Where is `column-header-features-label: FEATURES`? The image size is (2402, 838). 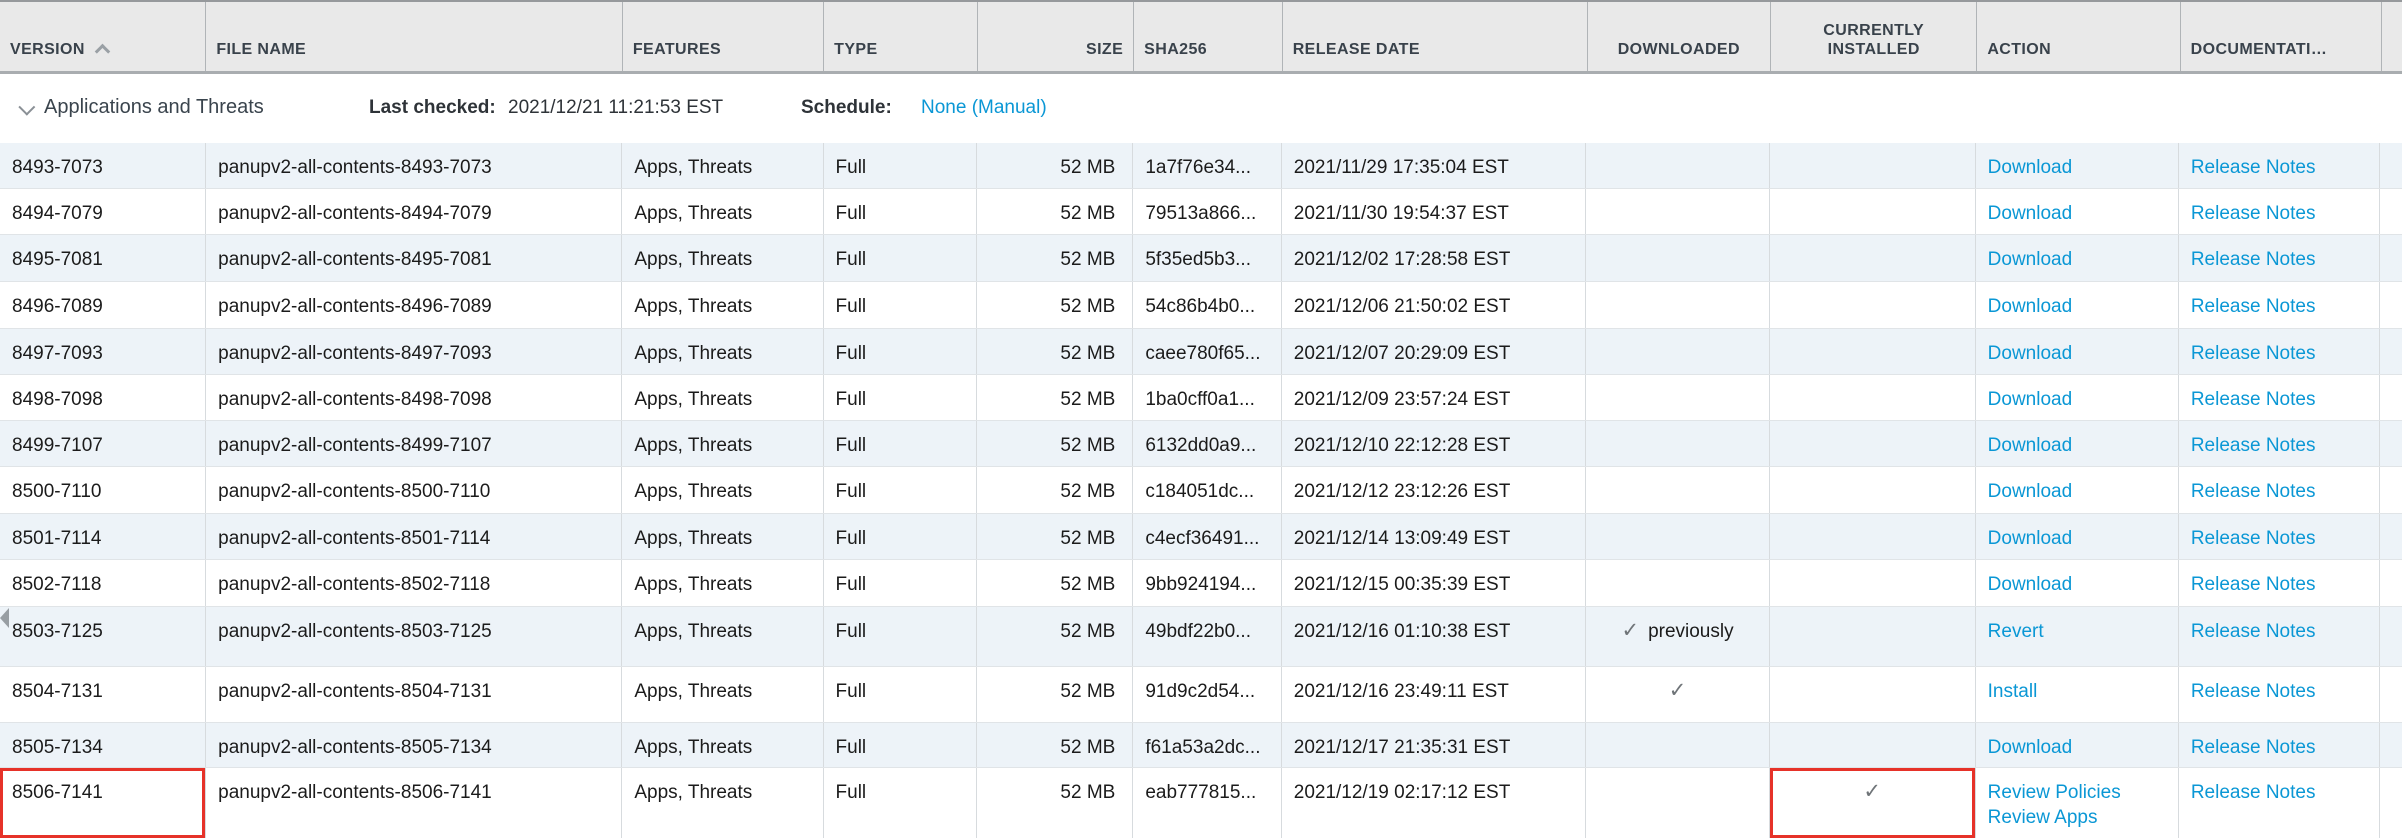
column-header-features-label: FEATURES is located at coordinates (677, 49).